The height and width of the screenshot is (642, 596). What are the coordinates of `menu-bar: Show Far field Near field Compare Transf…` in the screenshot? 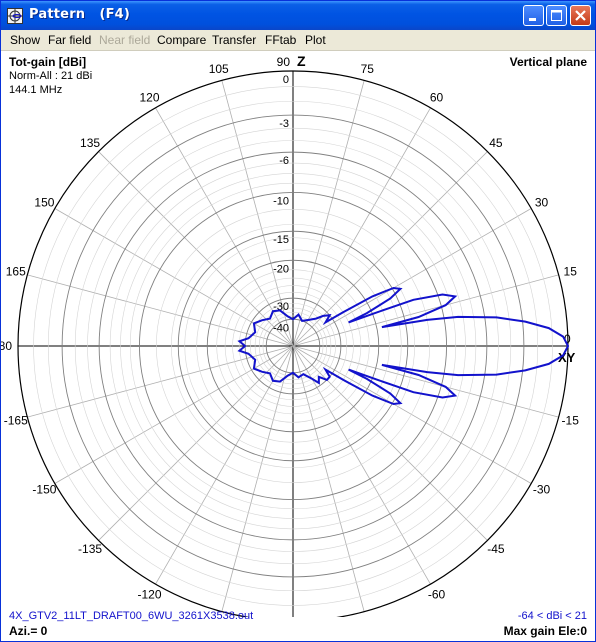 It's located at (298, 40).